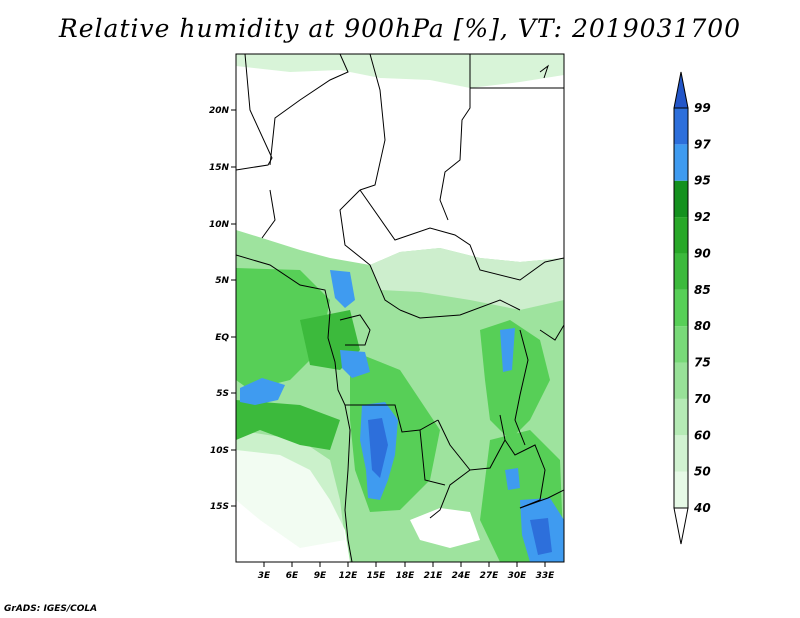  What do you see at coordinates (681, 90) in the screenshot?
I see `colorbar-high-arrow` at bounding box center [681, 90].